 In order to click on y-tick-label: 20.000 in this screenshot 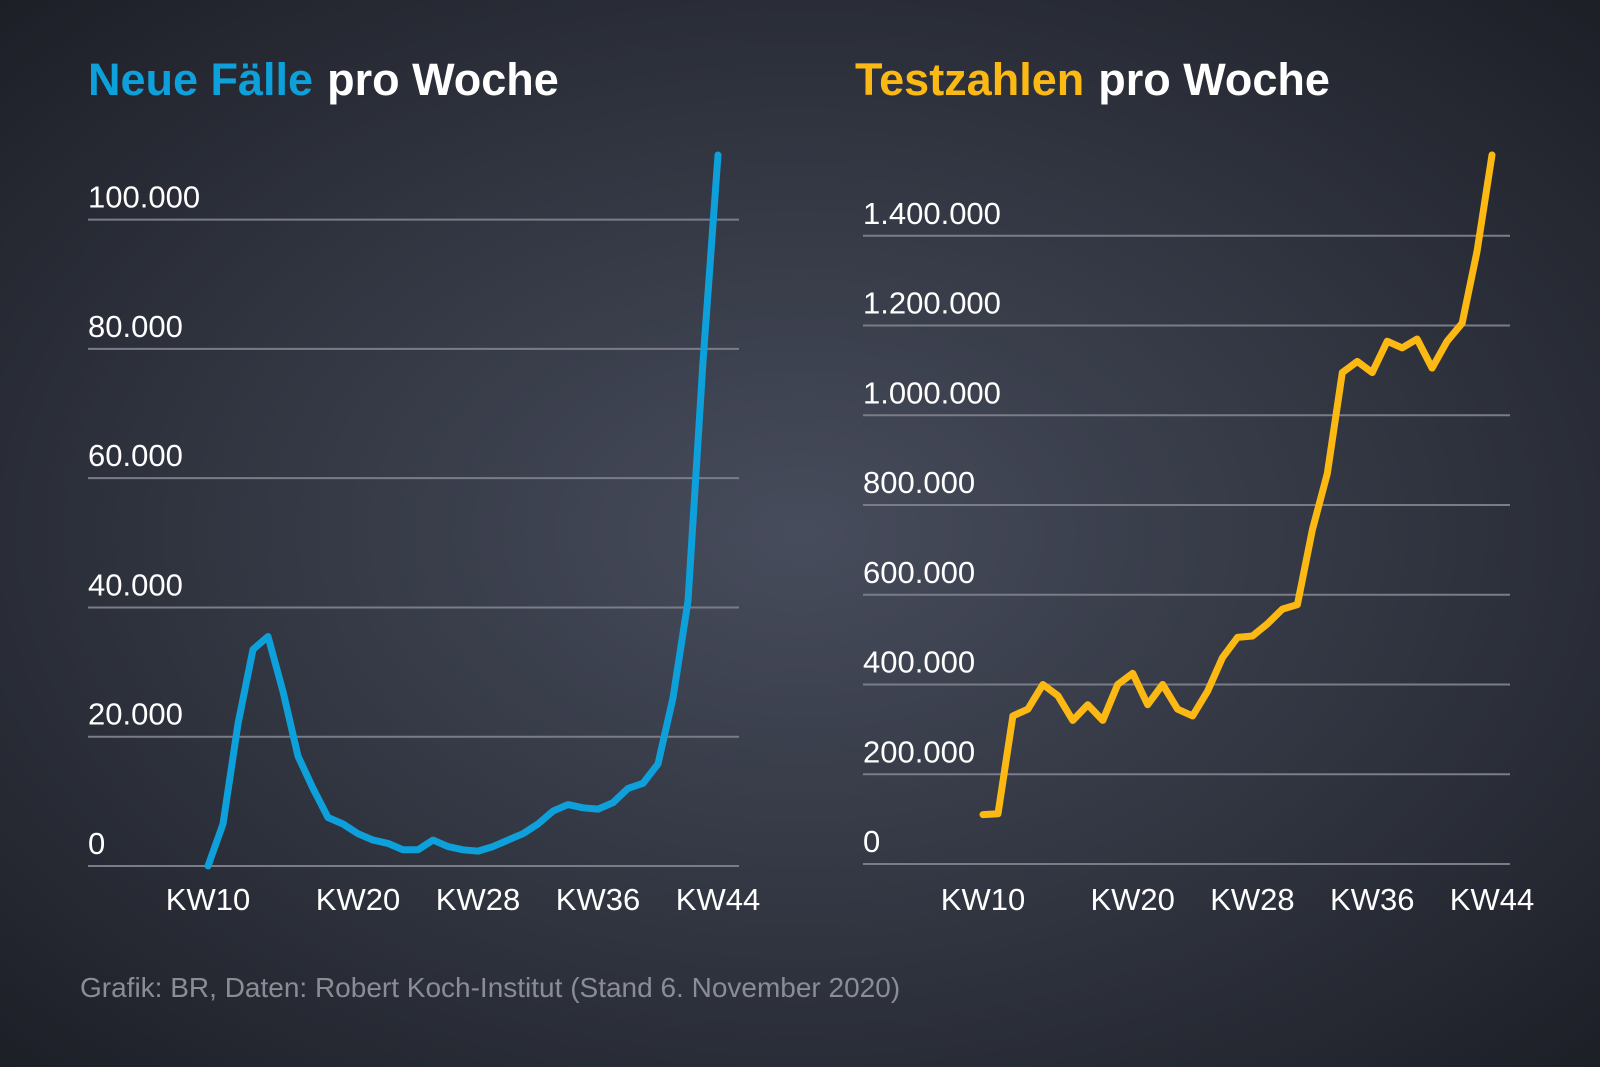, I will do `click(135, 714)`.